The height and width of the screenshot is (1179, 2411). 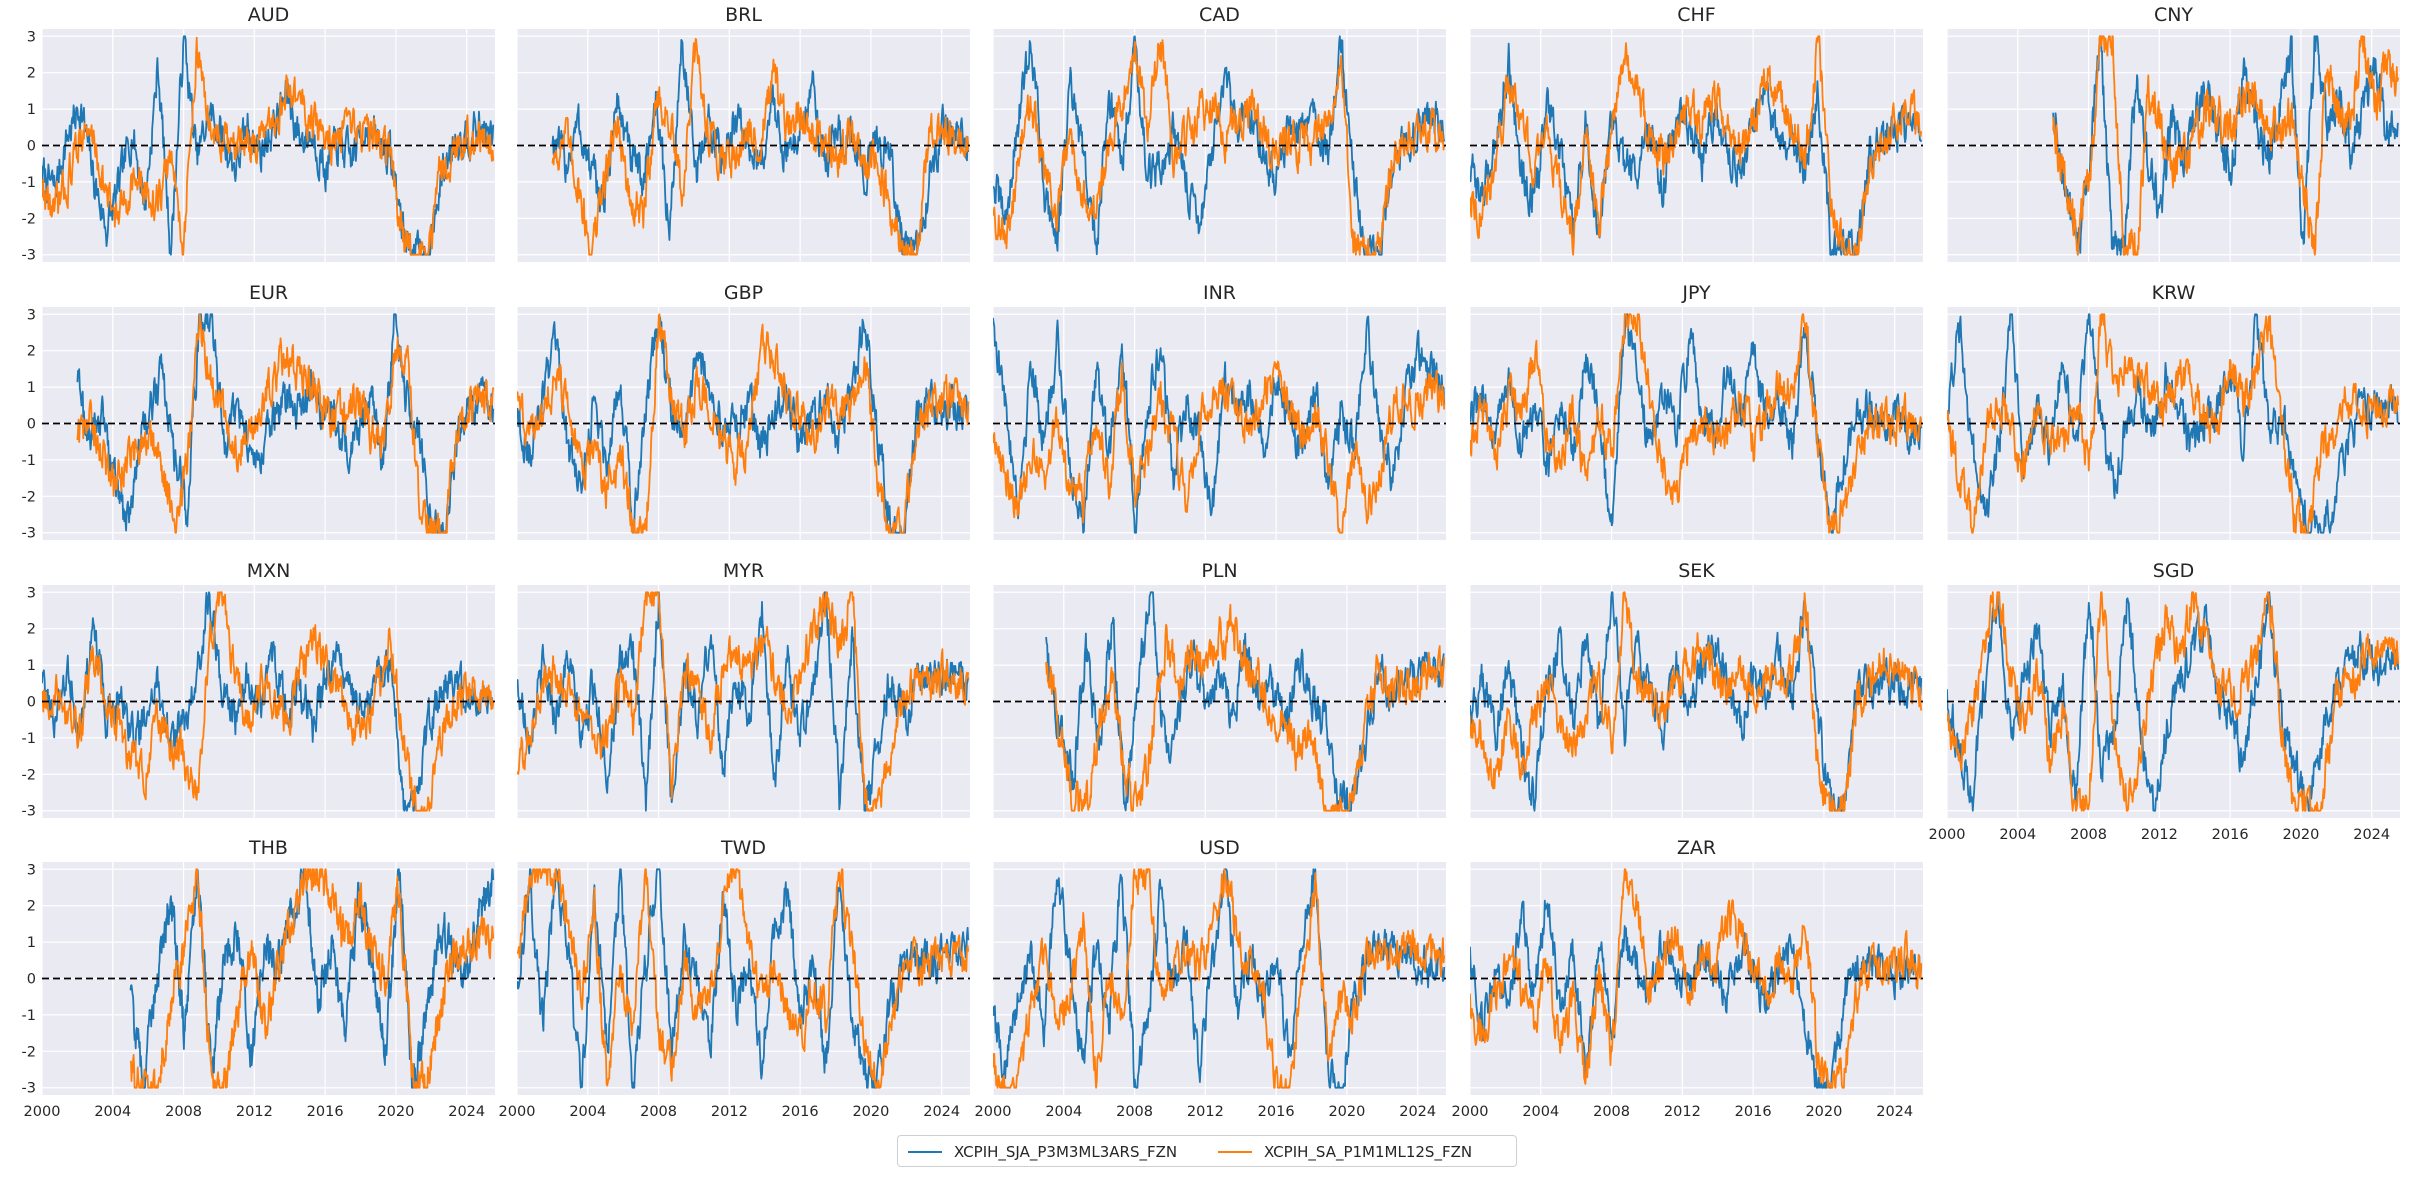 I want to click on panel-title: MXN, so click(x=269, y=571).